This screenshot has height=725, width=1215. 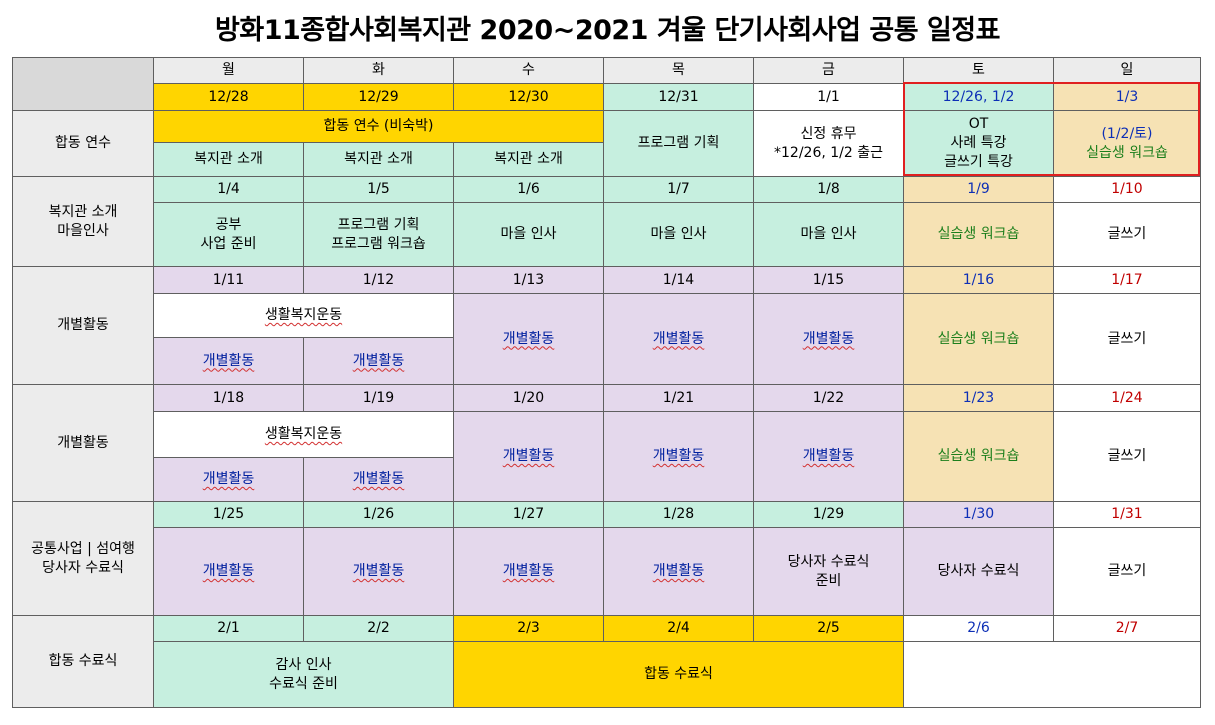 I want to click on date-cell: 1/17, so click(x=1127, y=280).